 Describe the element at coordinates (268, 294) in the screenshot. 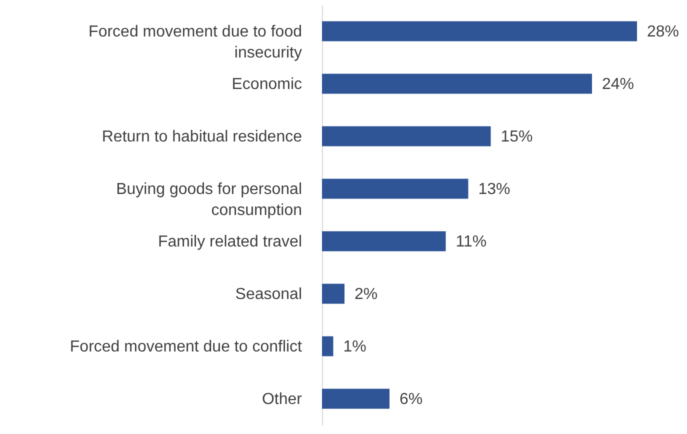

I see `y-tick-label: Seasonal` at that location.